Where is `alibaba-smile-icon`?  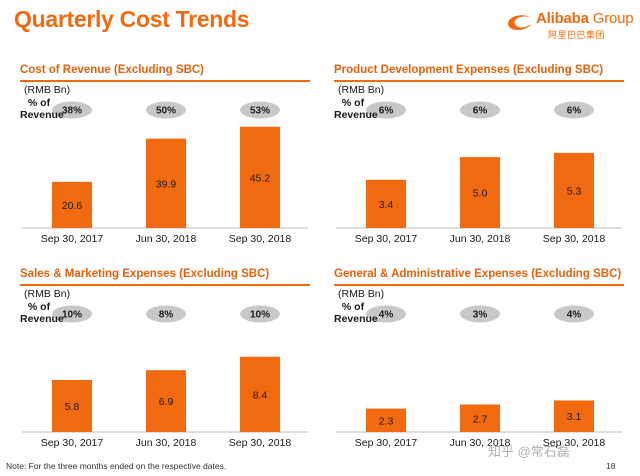
alibaba-smile-icon is located at coordinates (520, 23).